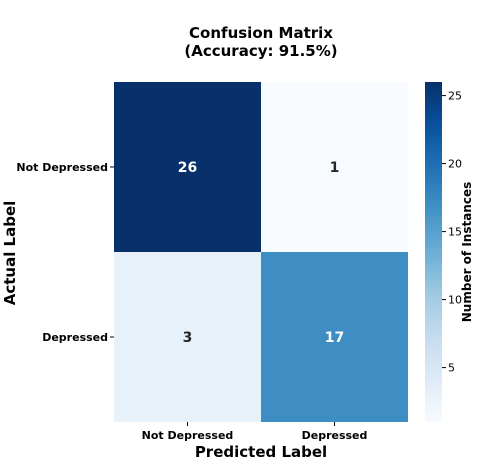  Describe the element at coordinates (455, 300) in the screenshot. I see `colorbar-tick-label: 10` at that location.